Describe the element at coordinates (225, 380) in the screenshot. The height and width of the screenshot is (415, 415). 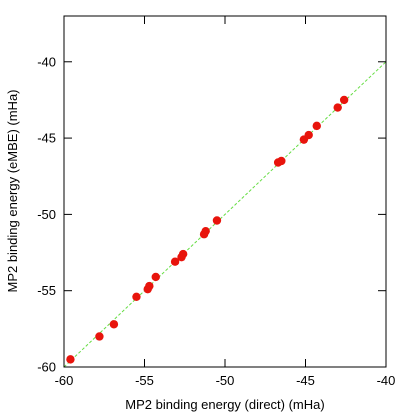
I see `x-tick-label: -50` at that location.